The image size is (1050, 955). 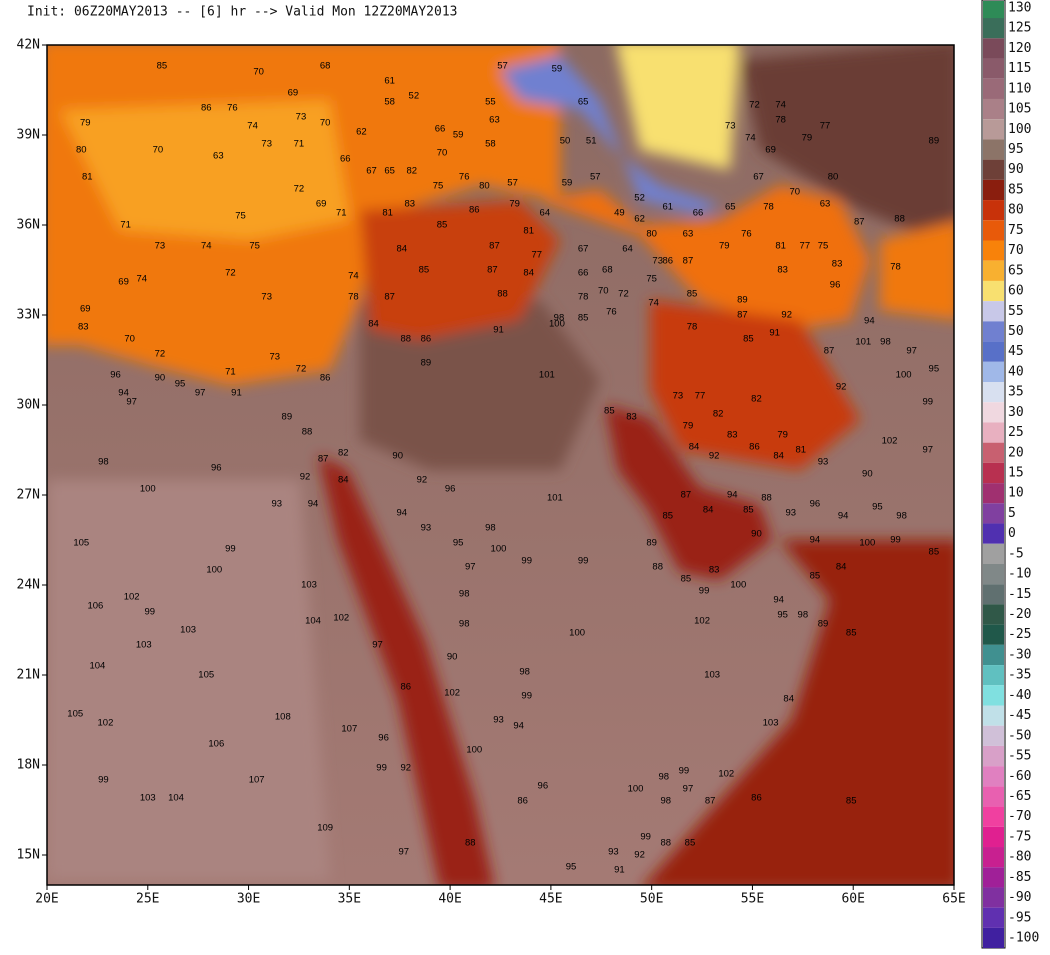 I want to click on colorbar-label: 30, so click(x=1016, y=412).